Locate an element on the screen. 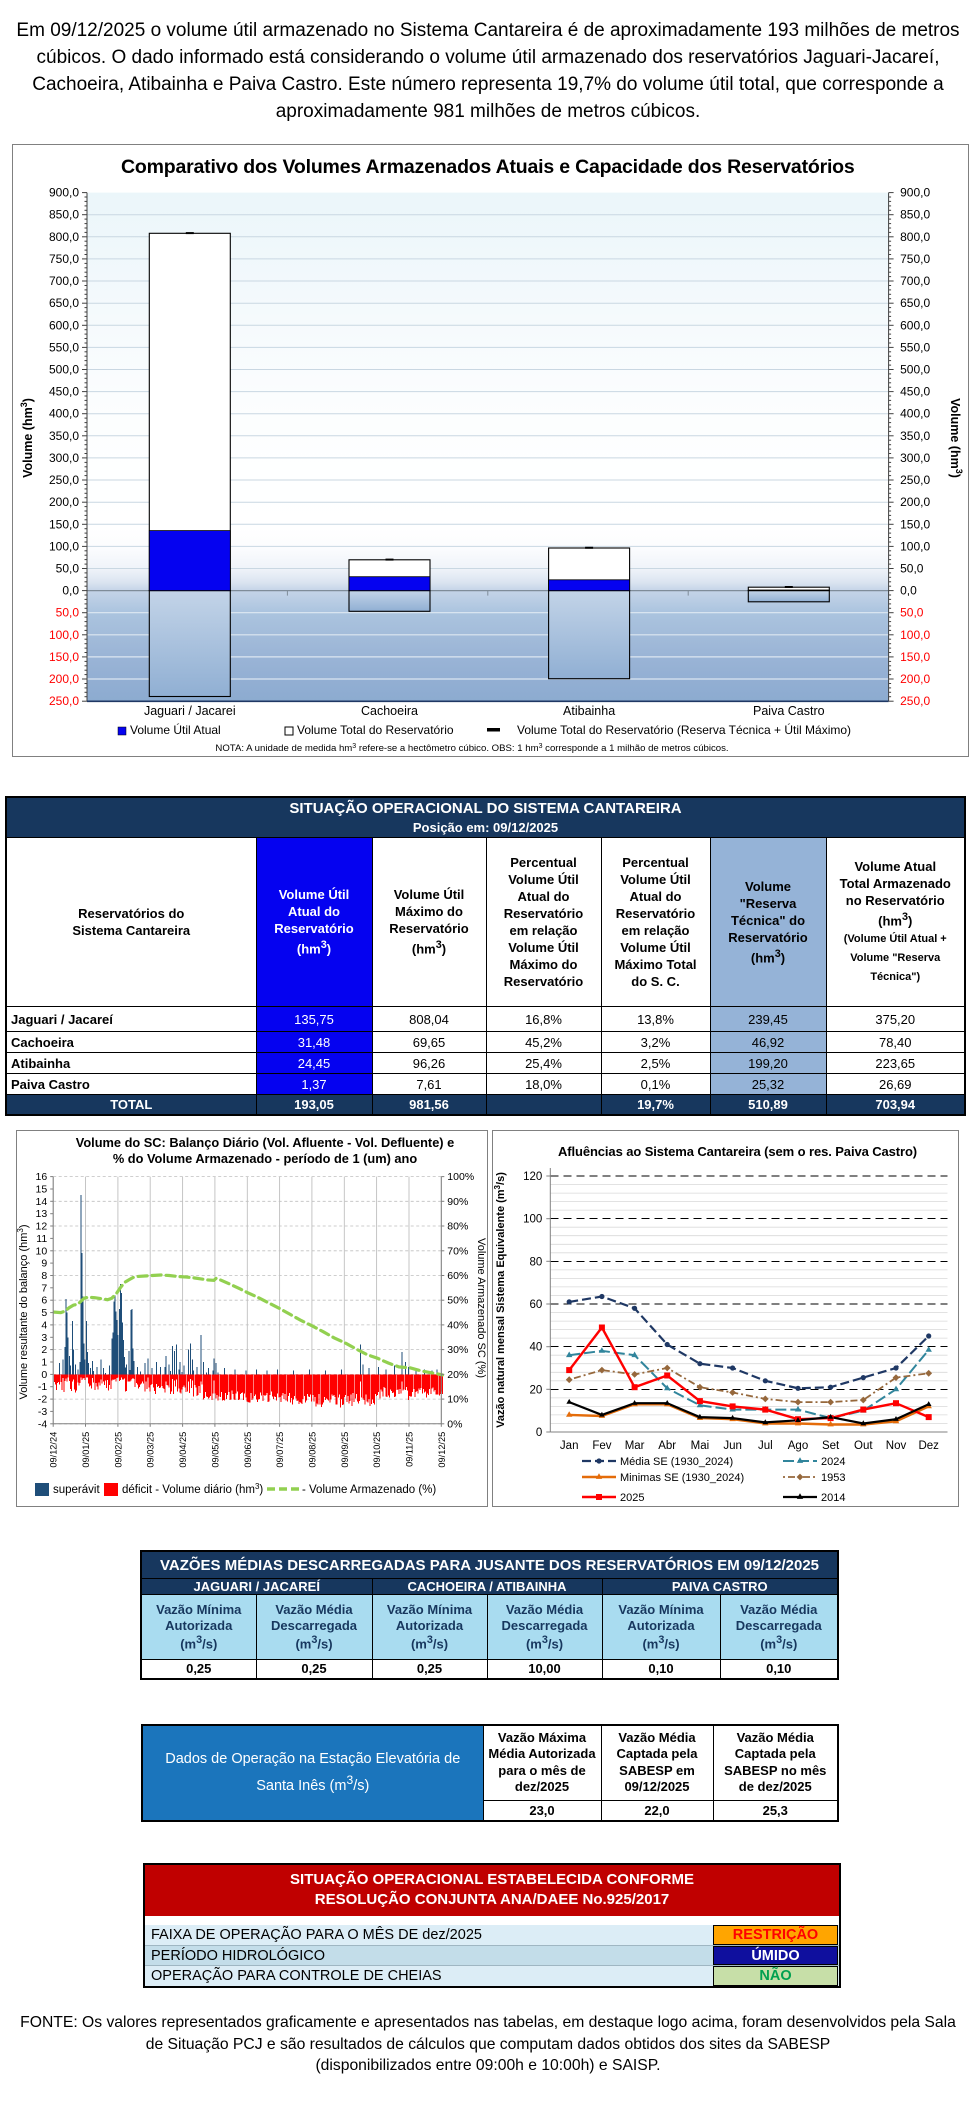 The image size is (976, 2126). svg-text: 09/04/25 is located at coordinates (183, 1450).